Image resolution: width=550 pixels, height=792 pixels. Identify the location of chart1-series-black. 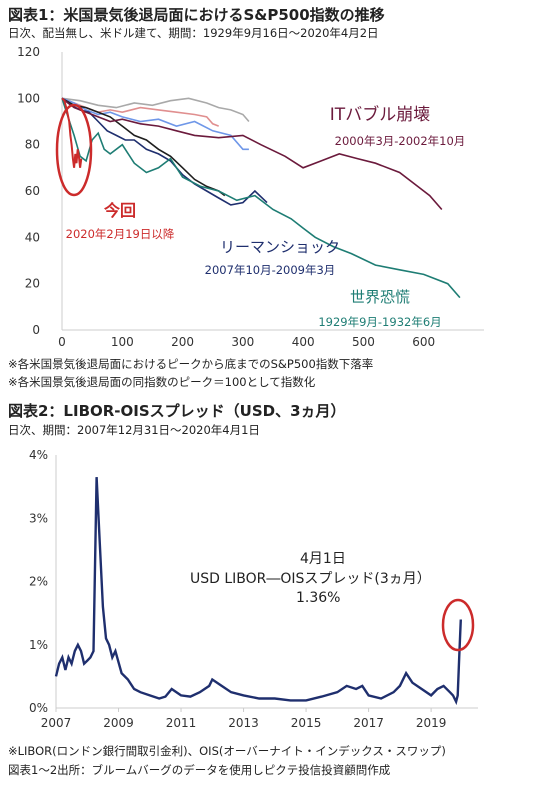
(143, 147).